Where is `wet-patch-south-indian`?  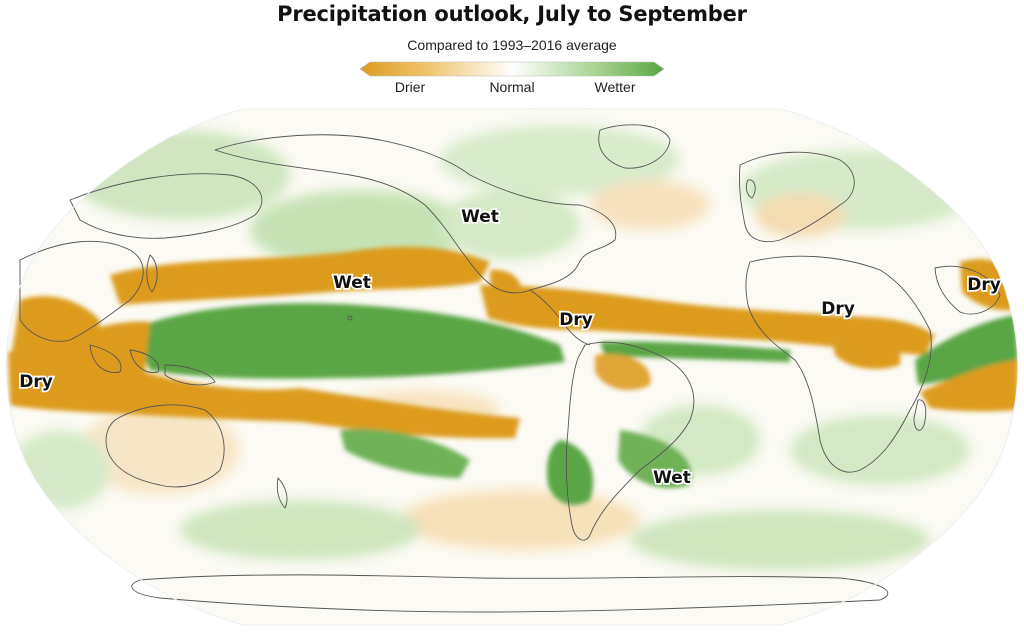 wet-patch-south-indian is located at coordinates (880, 450).